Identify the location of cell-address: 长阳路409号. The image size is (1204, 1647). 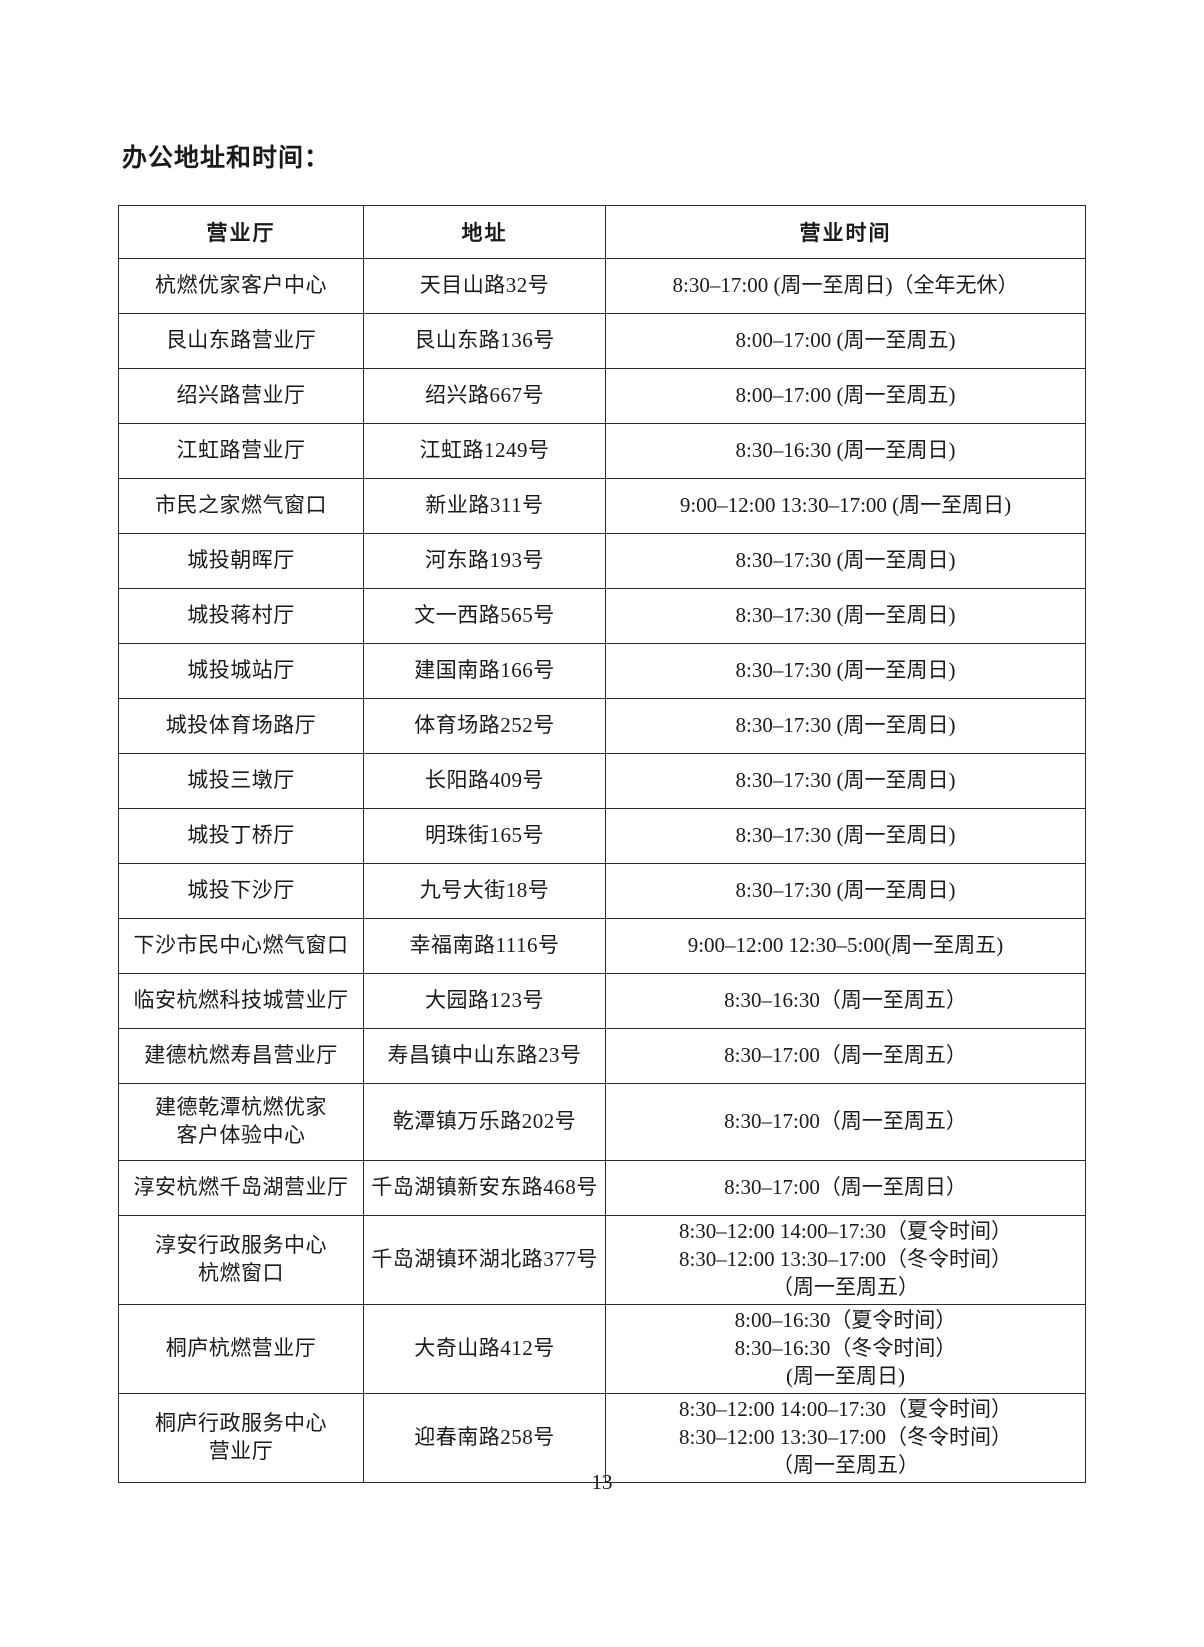
(484, 781).